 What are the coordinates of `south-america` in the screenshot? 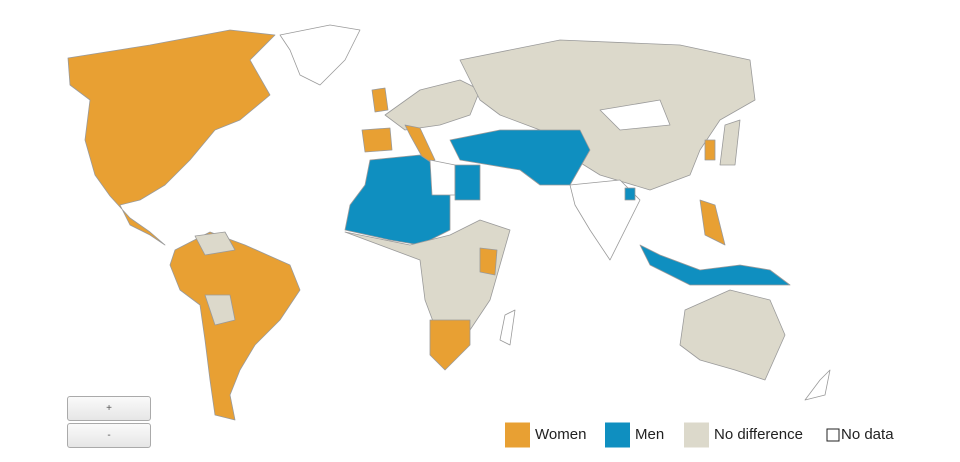 It's located at (235, 326).